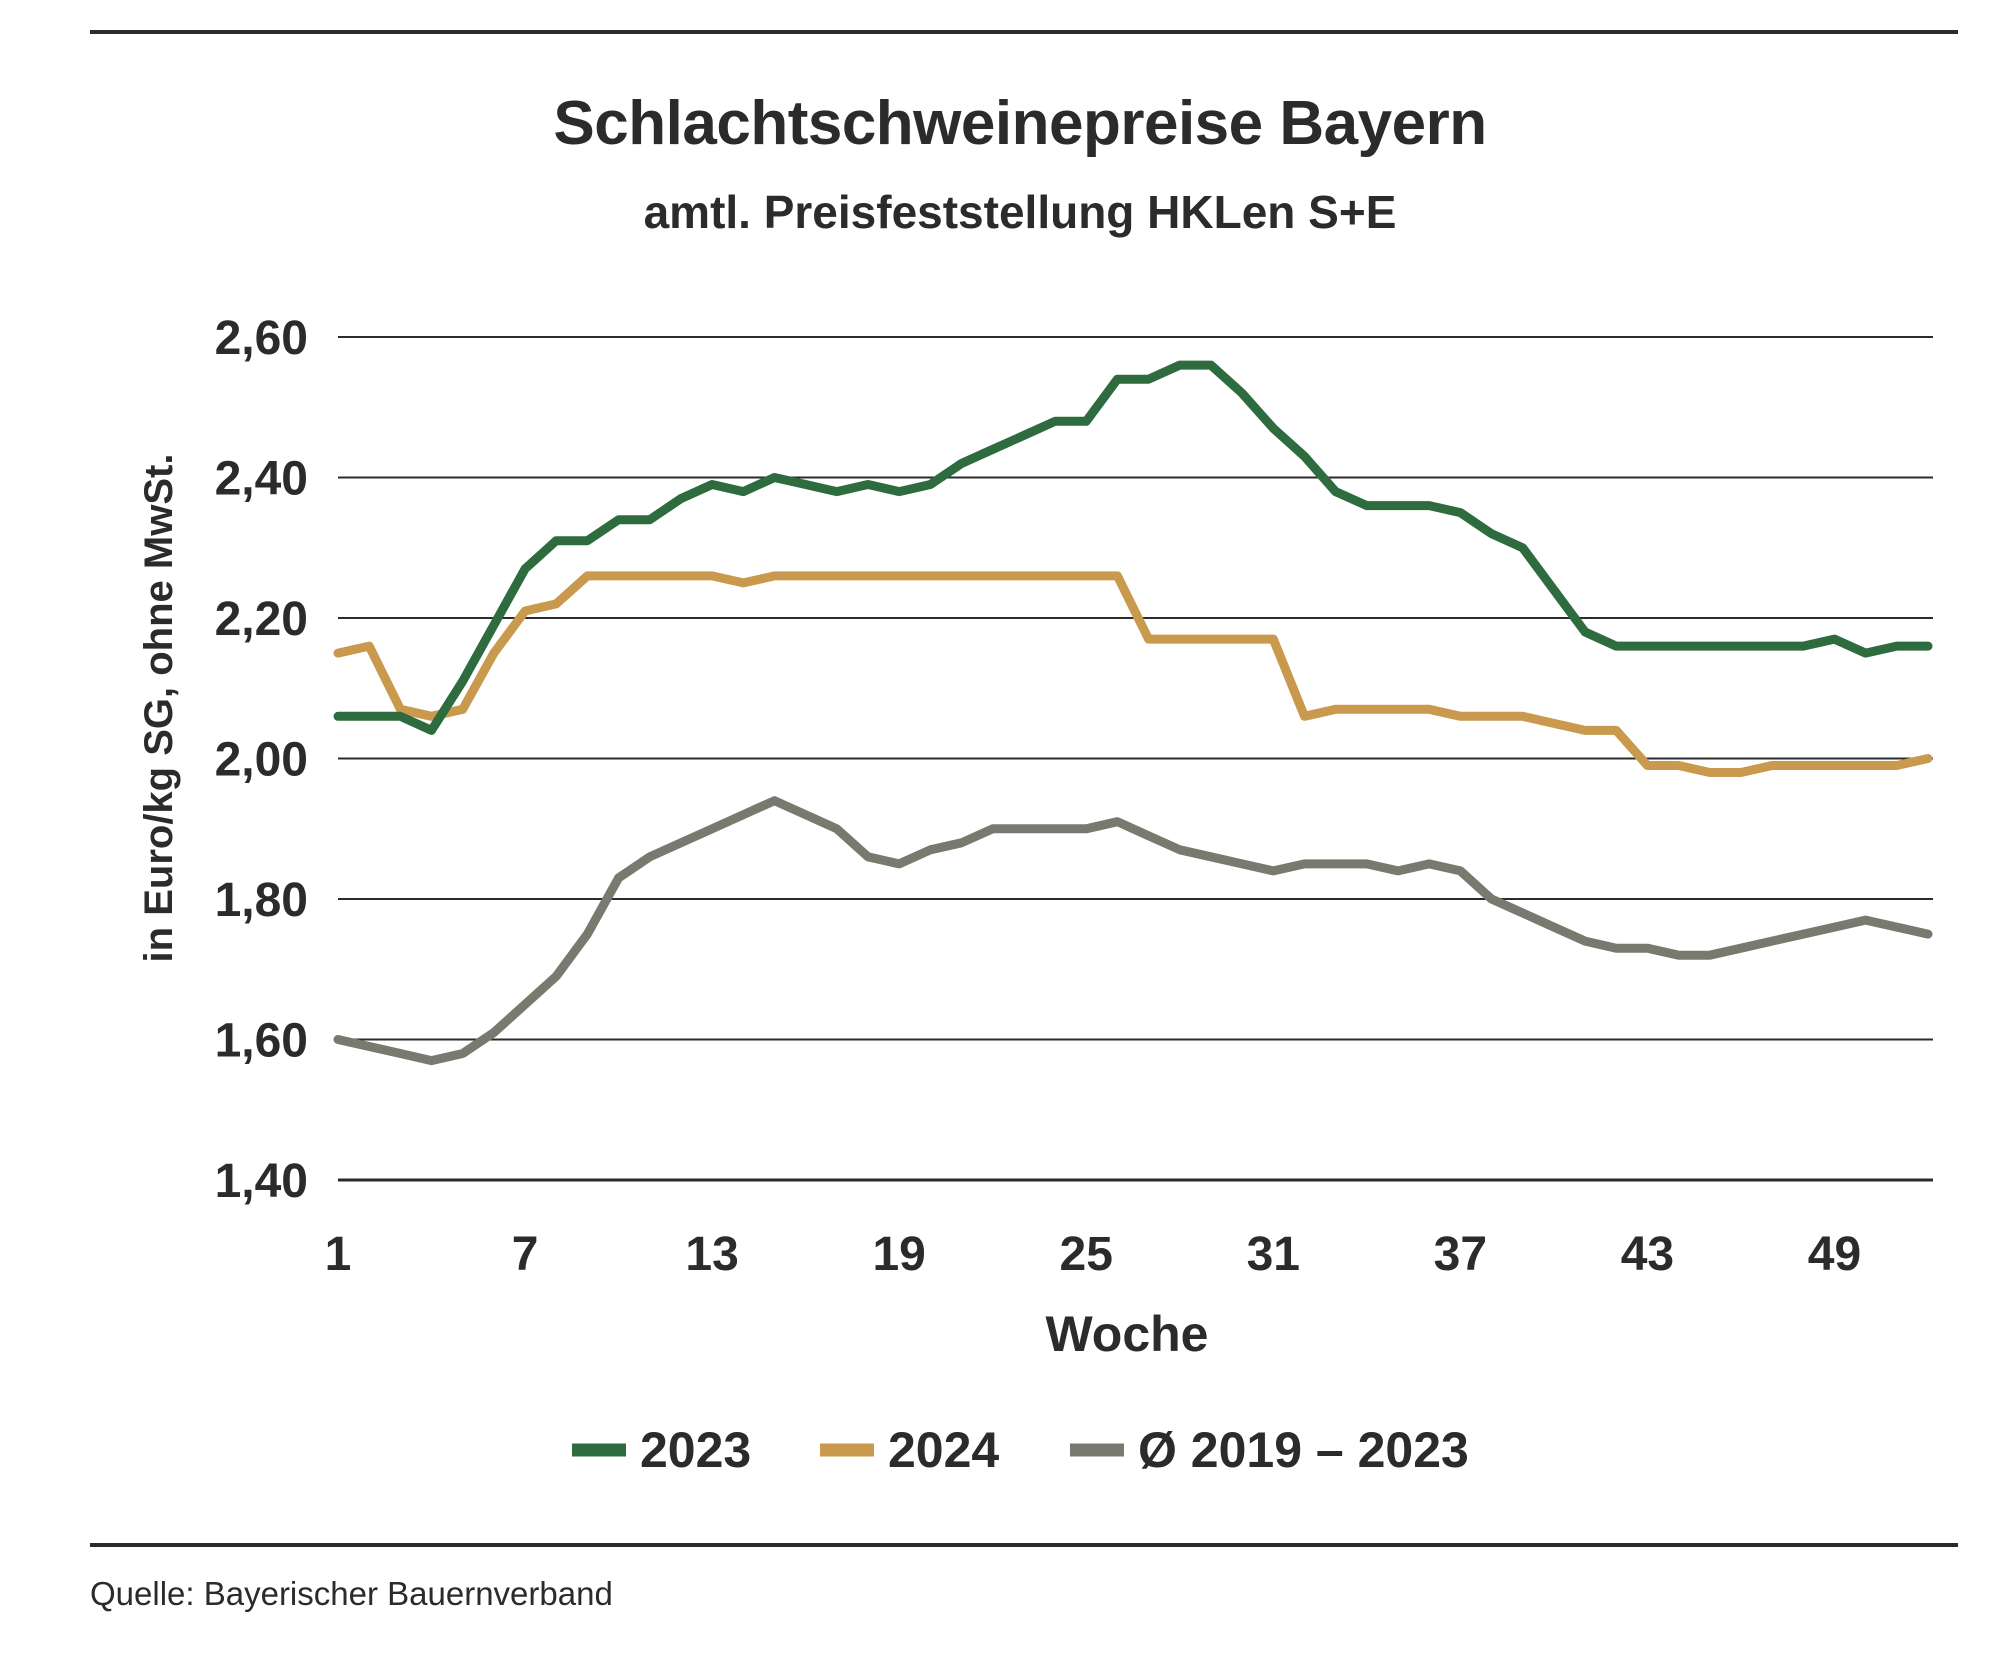 This screenshot has width=2000, height=1668. Describe the element at coordinates (261, 338) in the screenshot. I see `y-tick-label: 2,60` at that location.